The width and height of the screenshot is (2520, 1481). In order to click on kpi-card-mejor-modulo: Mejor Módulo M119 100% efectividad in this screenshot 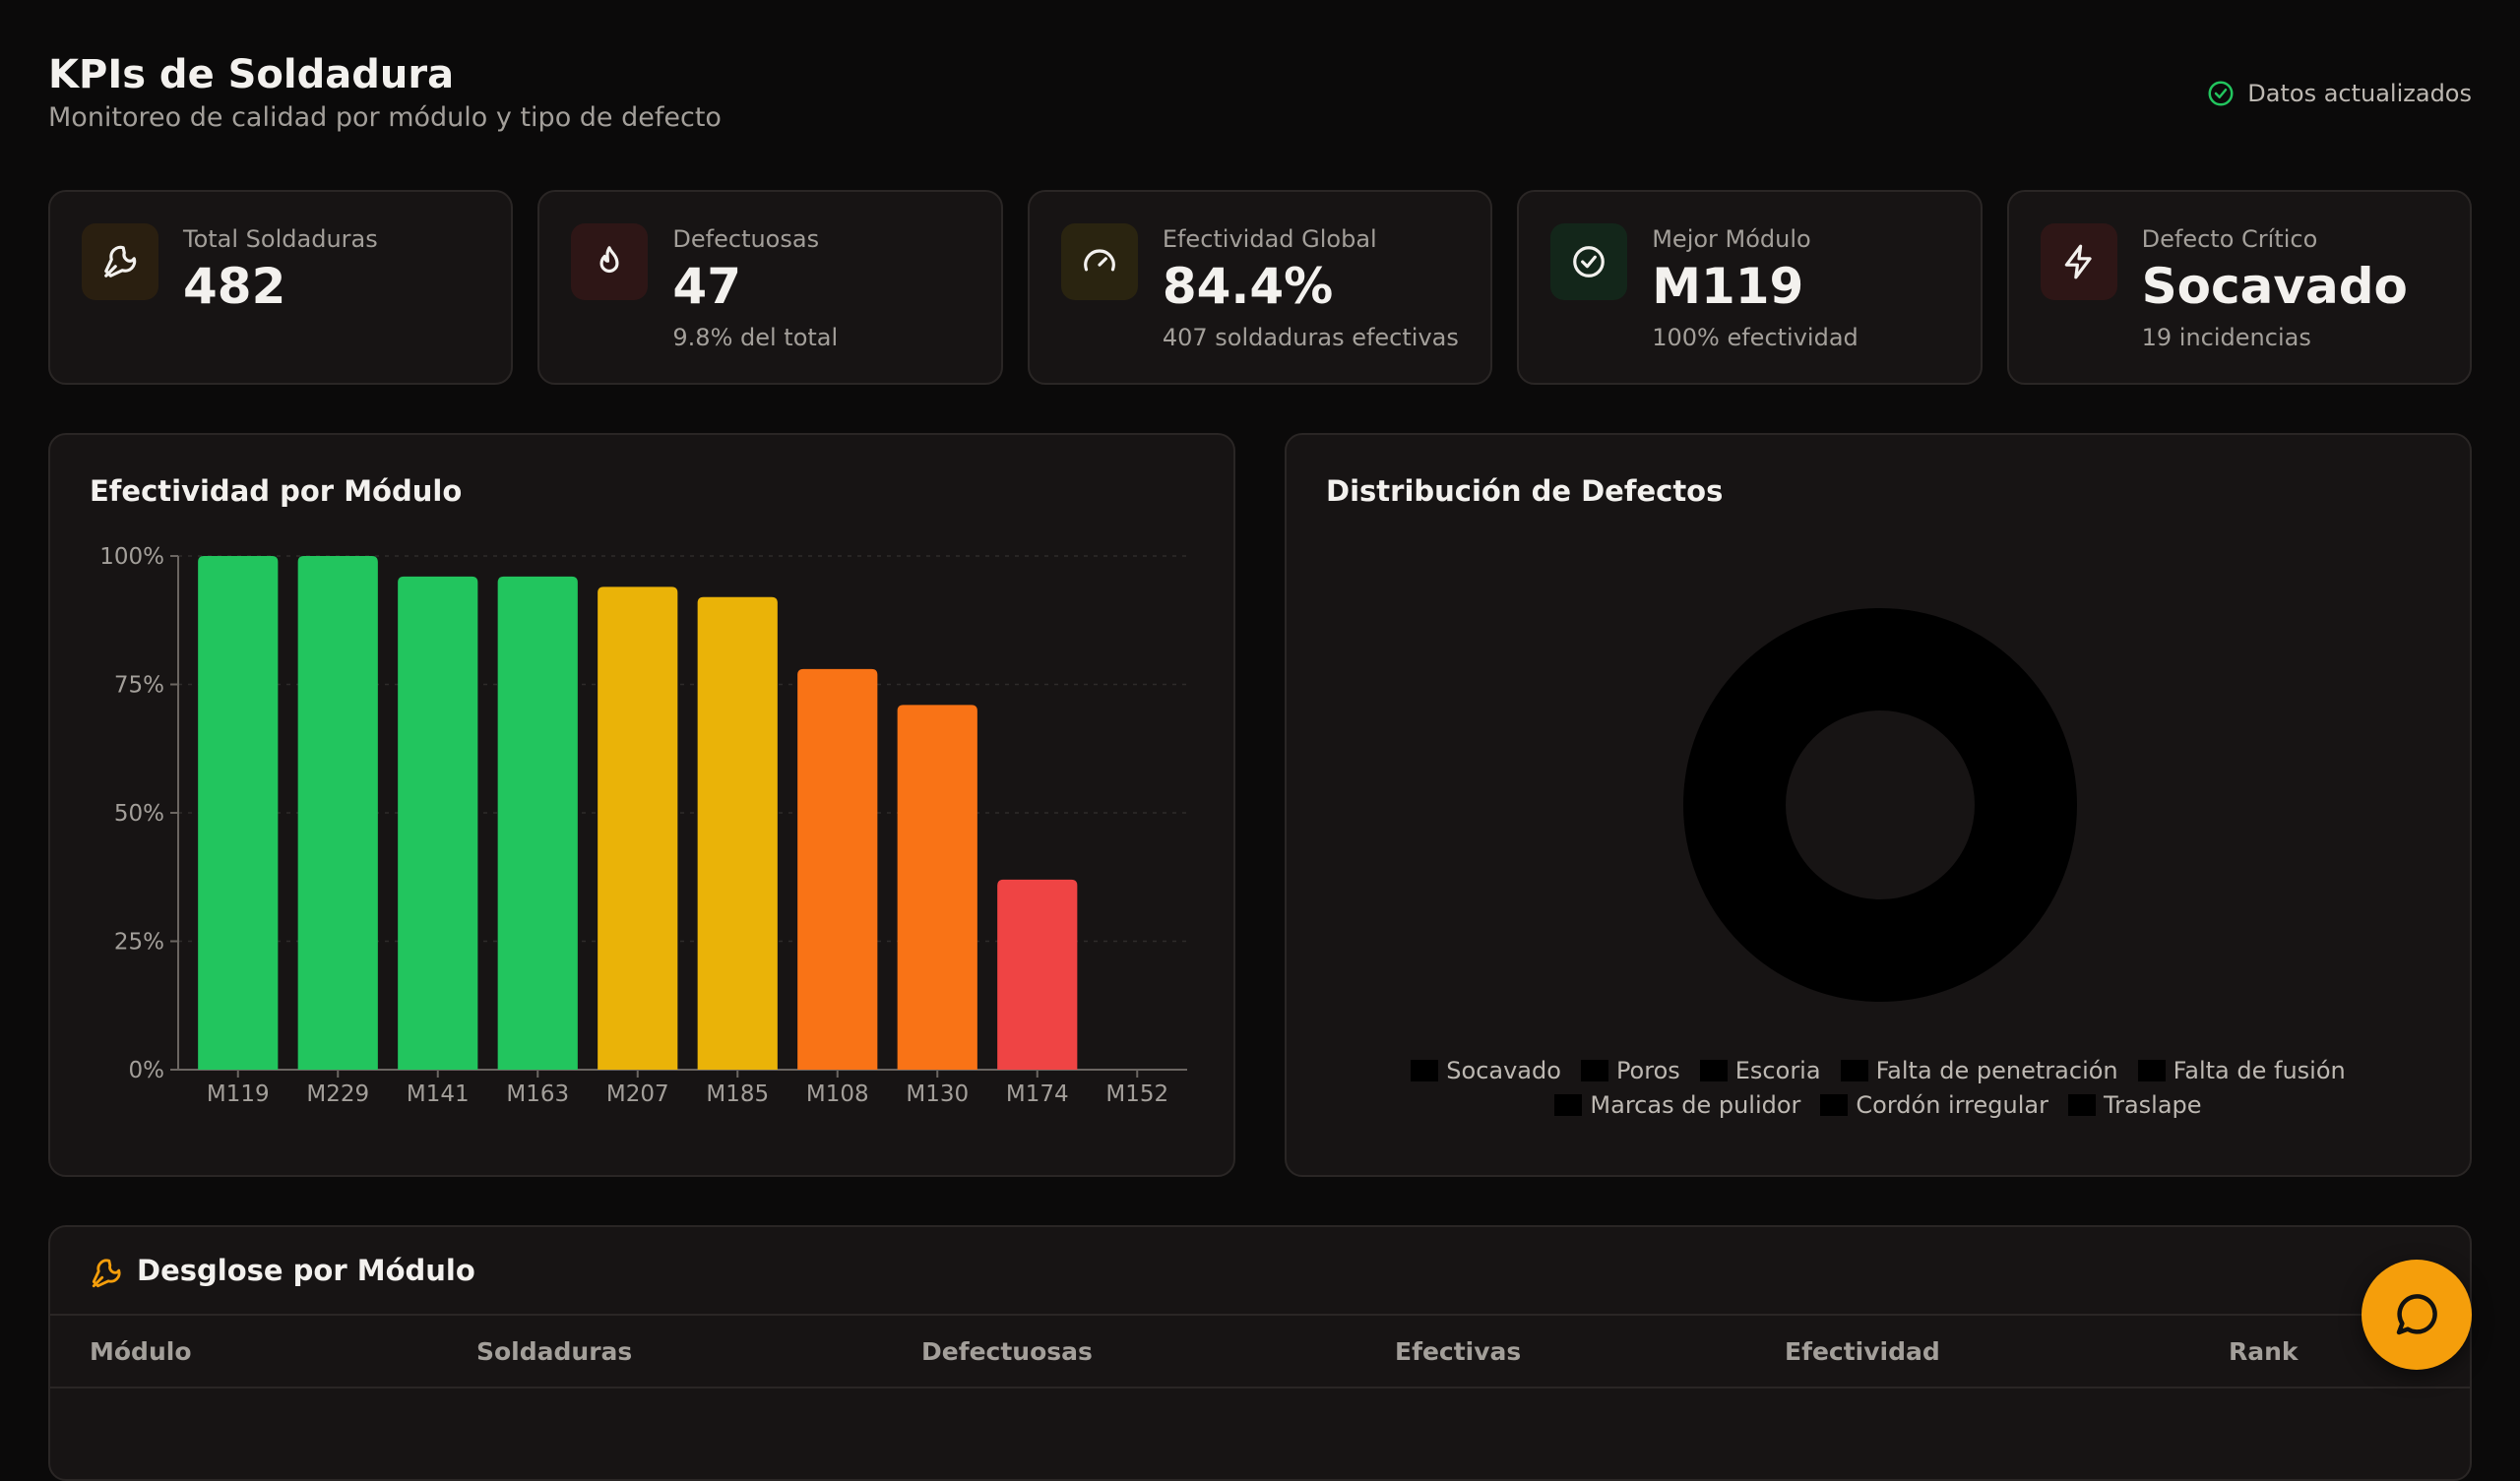, I will do `click(1750, 287)`.